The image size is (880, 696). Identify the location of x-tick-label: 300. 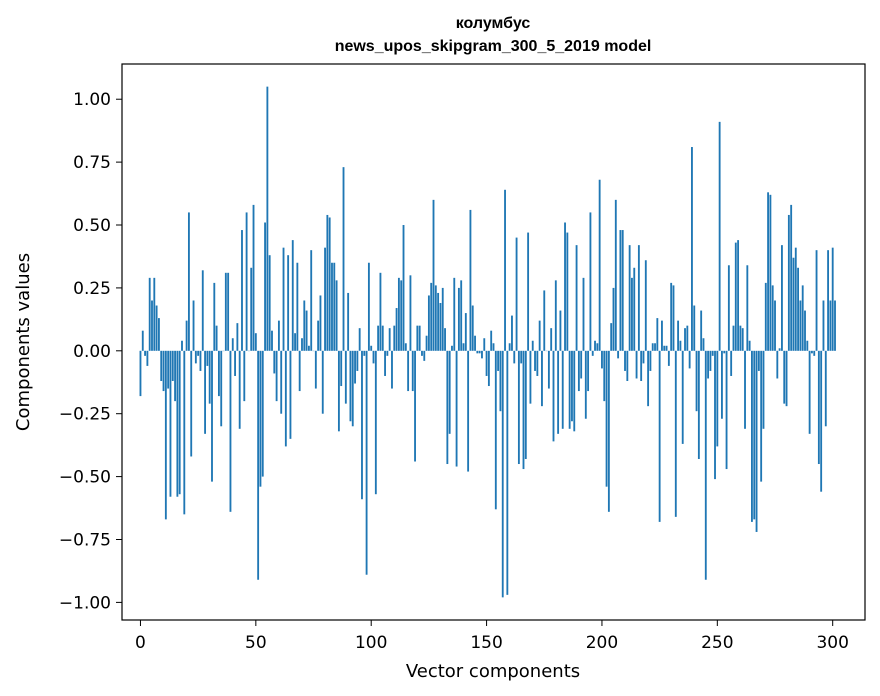
(832, 643).